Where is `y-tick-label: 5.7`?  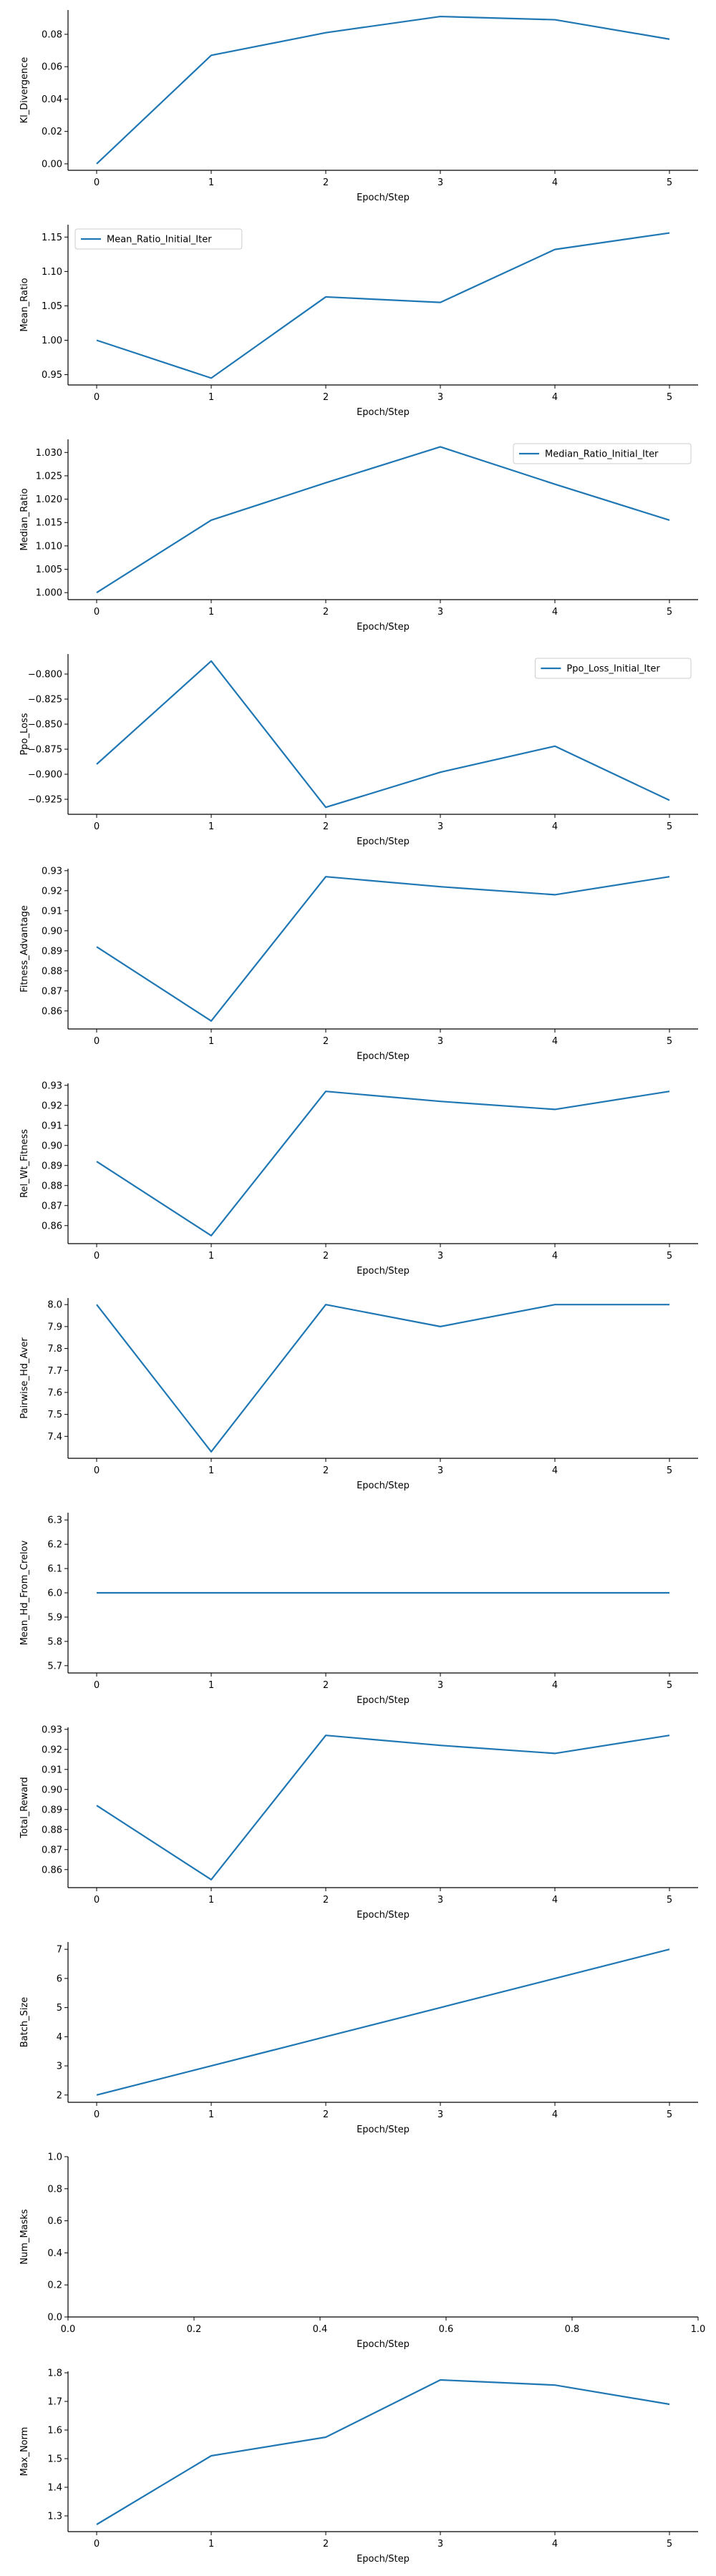
y-tick-label: 5.7 is located at coordinates (54, 1666).